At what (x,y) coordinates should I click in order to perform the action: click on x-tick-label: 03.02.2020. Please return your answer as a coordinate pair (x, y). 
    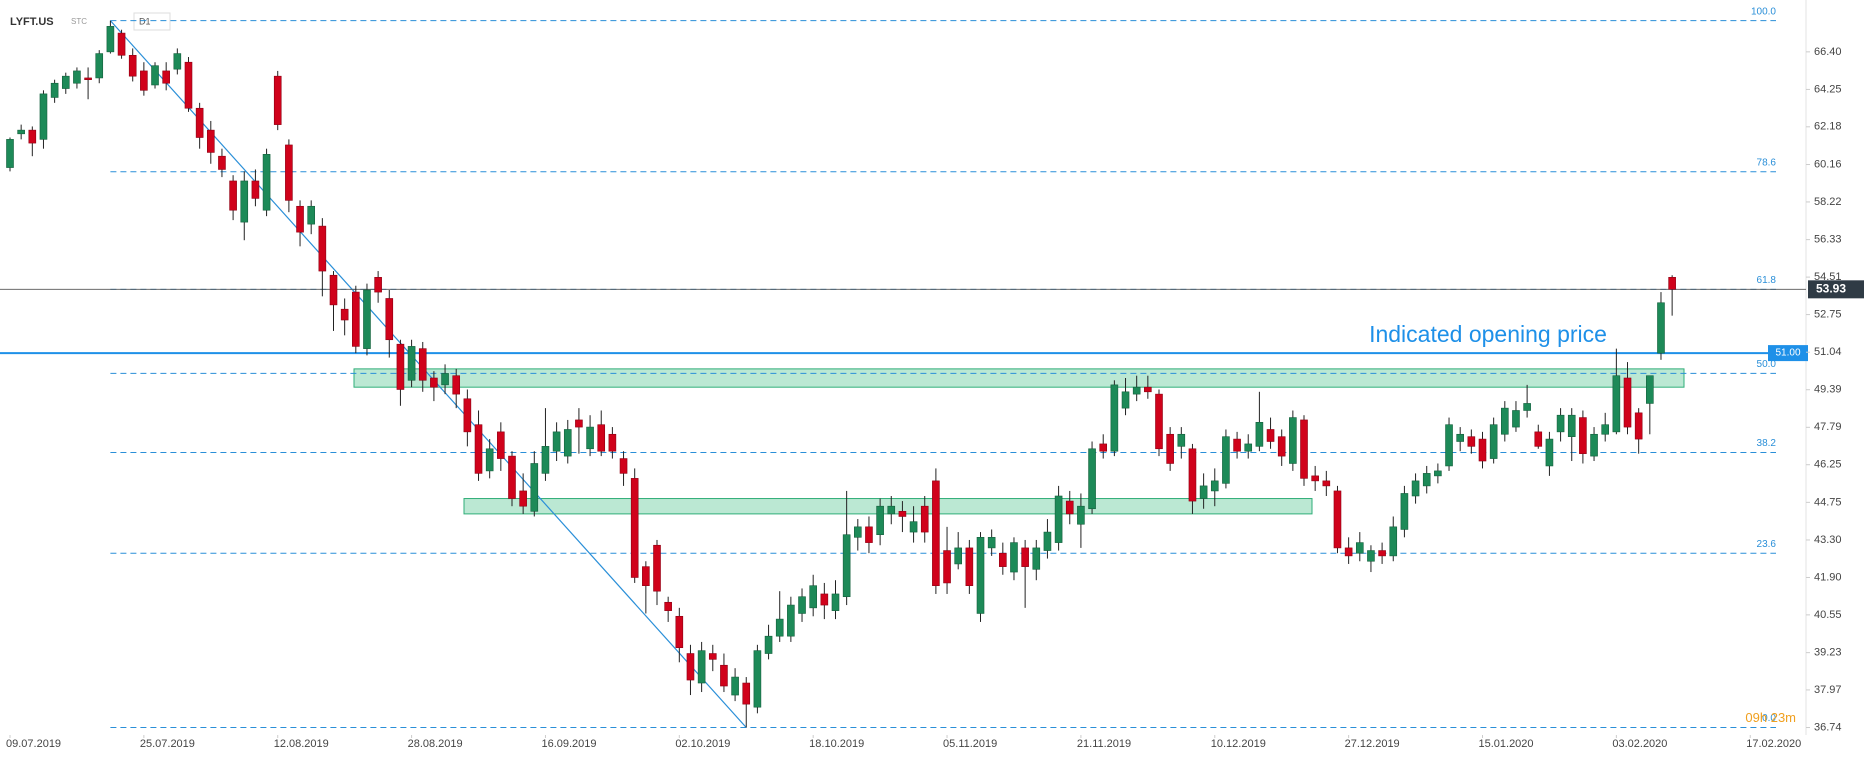
    Looking at the image, I should click on (1639, 744).